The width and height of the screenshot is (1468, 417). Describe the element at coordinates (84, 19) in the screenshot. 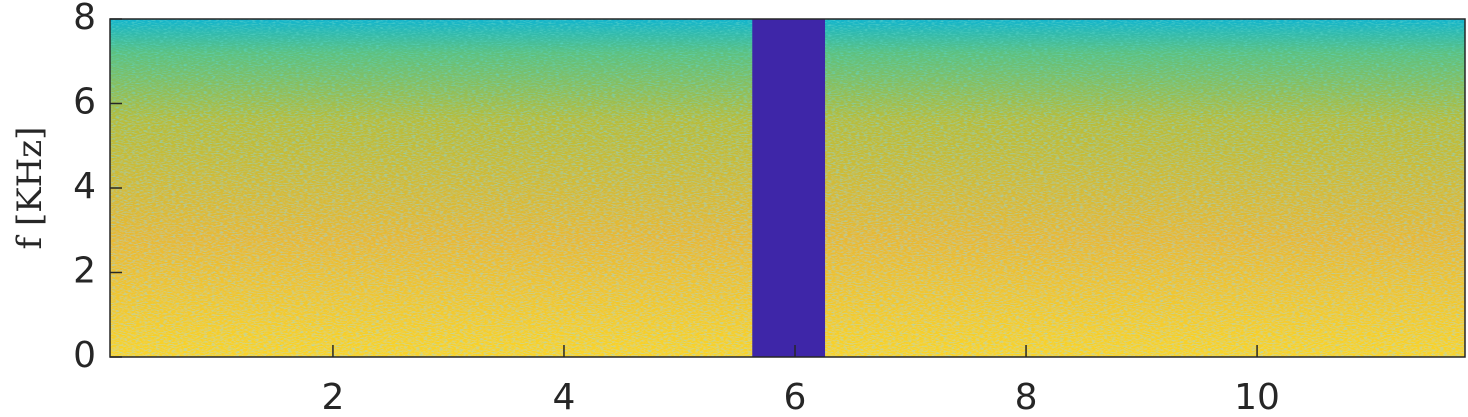

I see `y-tick-label: 8` at that location.